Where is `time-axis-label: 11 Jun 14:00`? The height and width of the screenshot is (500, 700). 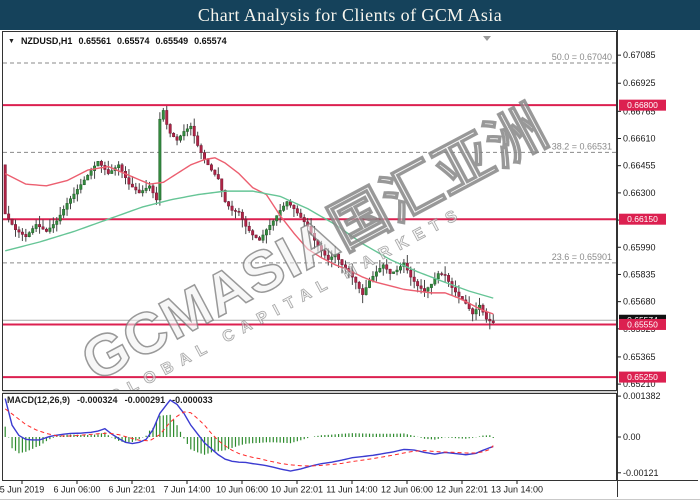 time-axis-label: 11 Jun 14:00 is located at coordinates (351, 490).